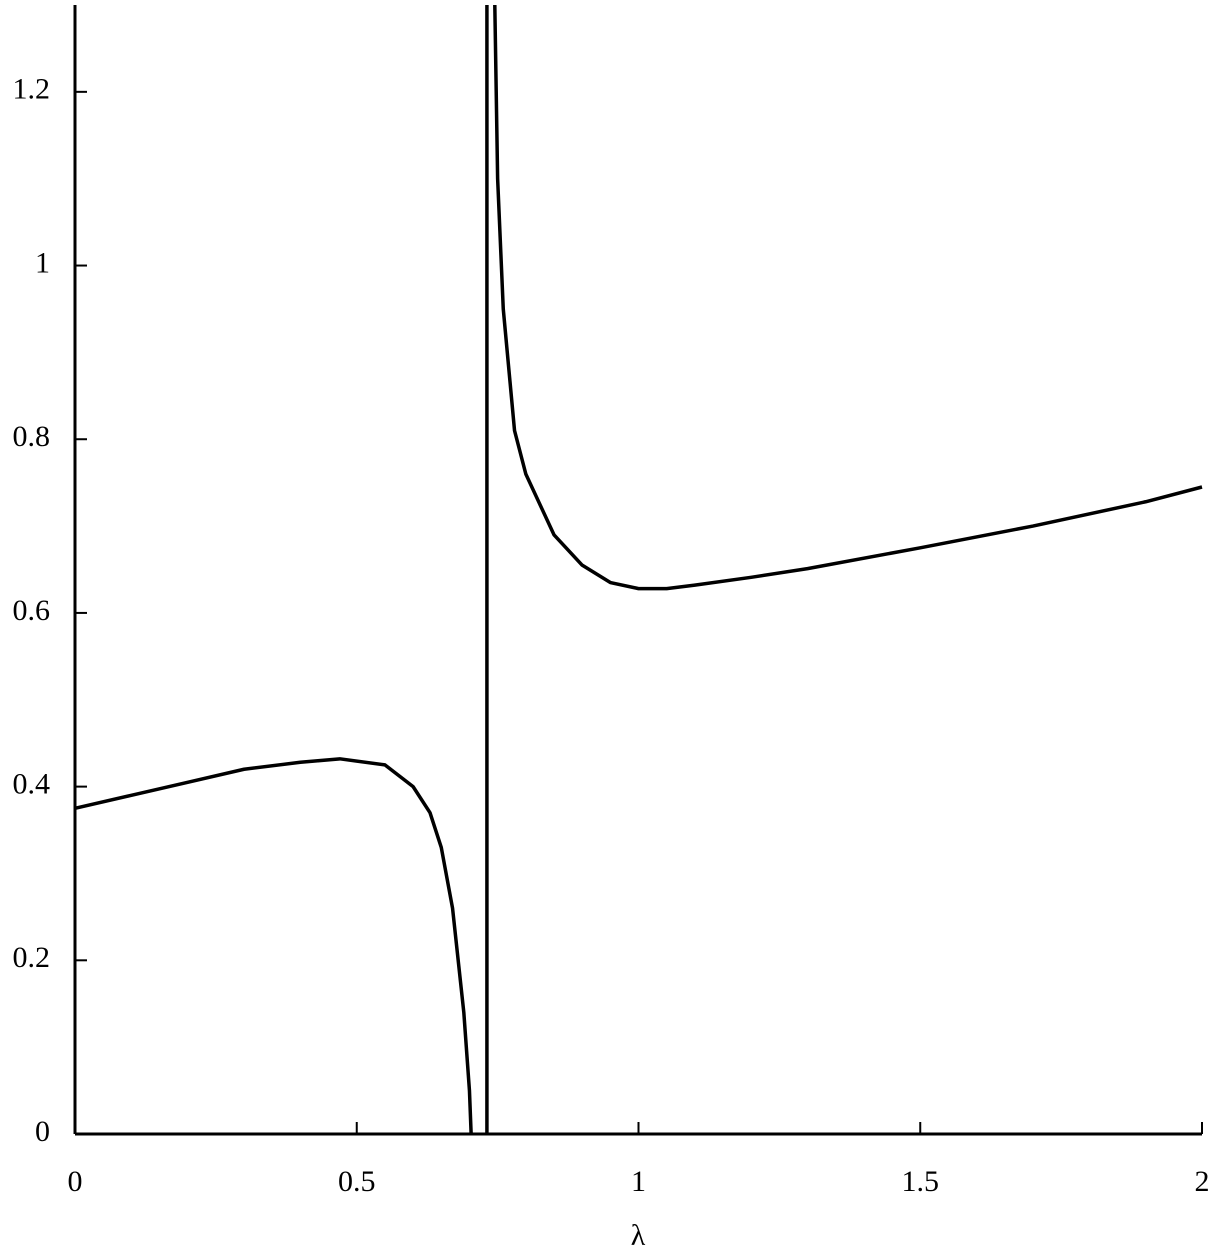  What do you see at coordinates (32, 436) in the screenshot?
I see `y-tick-label: 0.8` at bounding box center [32, 436].